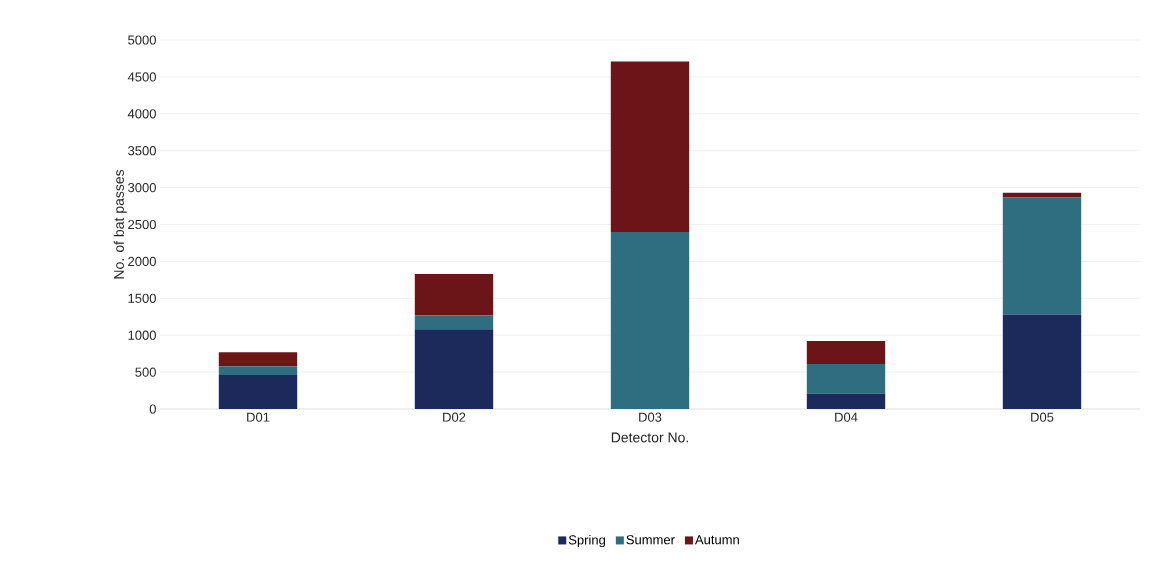 The image size is (1159, 581). What do you see at coordinates (716, 540) in the screenshot?
I see `legend-label: Autumn` at bounding box center [716, 540].